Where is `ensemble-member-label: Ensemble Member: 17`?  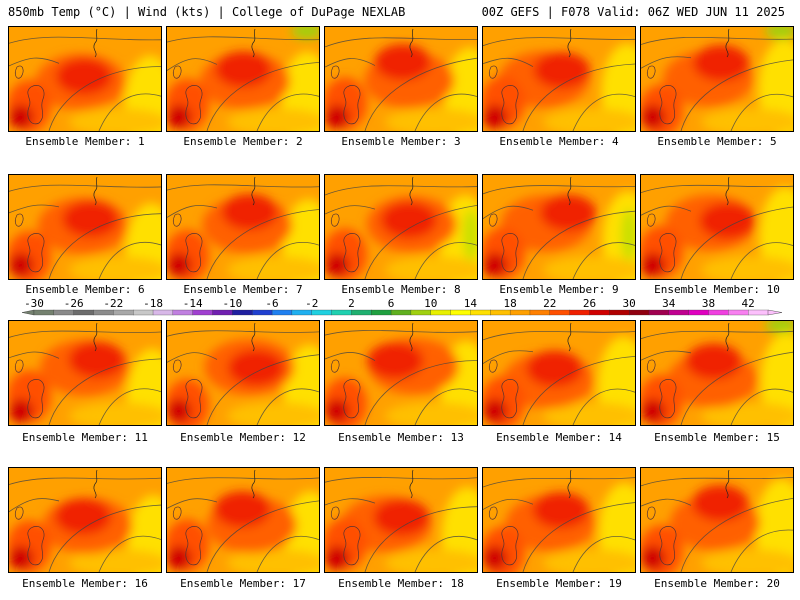
ensemble-member-label: Ensemble Member: 17 is located at coordinates (243, 583).